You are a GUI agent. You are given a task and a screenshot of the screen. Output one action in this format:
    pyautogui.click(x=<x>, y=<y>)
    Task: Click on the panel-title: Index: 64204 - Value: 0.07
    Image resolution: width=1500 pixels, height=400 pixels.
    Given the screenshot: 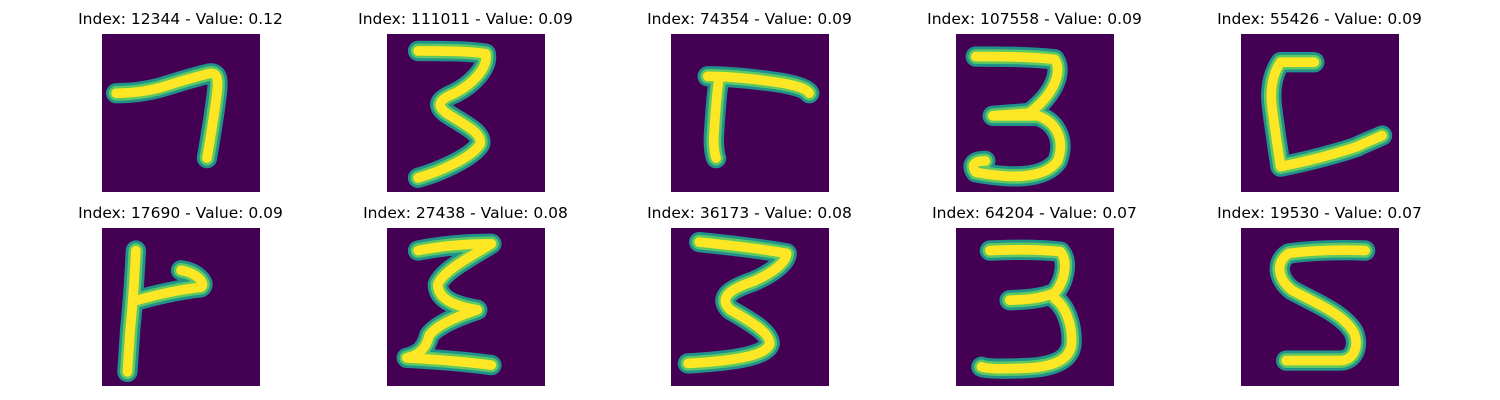 What is the action you would take?
    pyautogui.click(x=1034, y=213)
    